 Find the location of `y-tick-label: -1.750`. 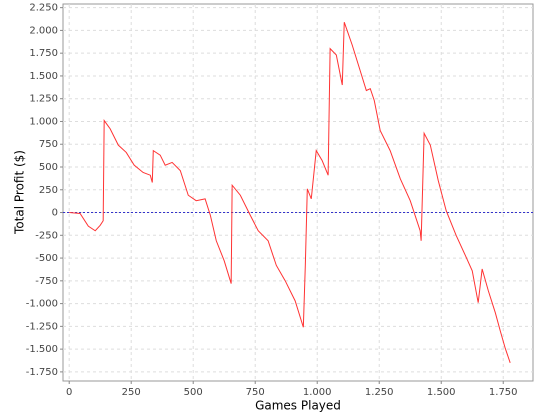

y-tick-label: -1.750 is located at coordinates (42, 372).